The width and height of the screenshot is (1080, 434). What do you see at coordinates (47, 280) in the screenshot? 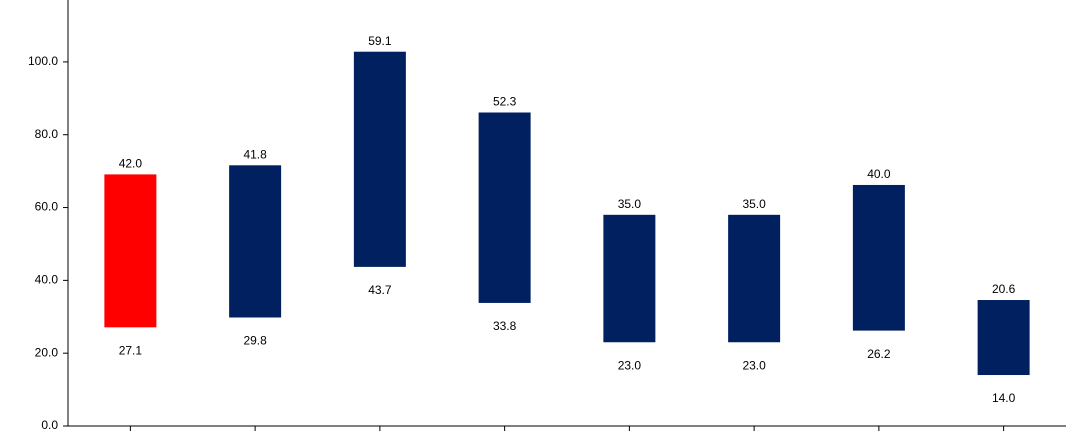
I see `y-tick-label: 40.0` at bounding box center [47, 280].